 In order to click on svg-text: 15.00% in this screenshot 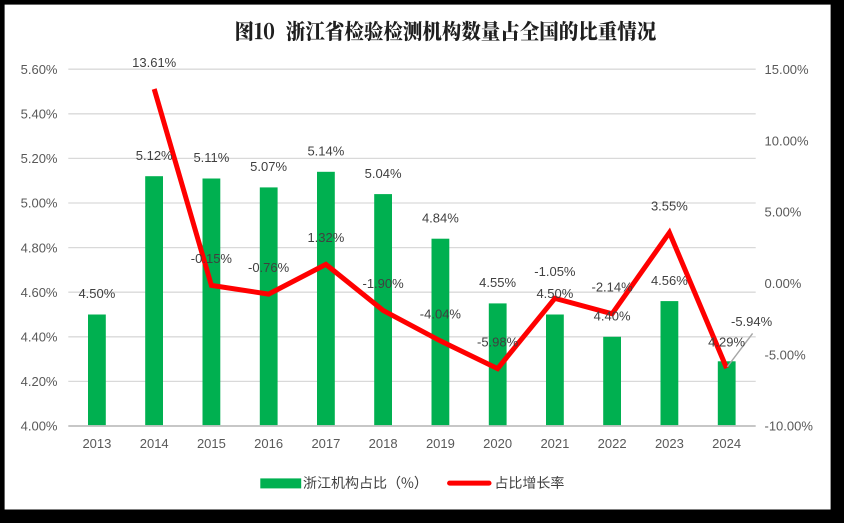, I will do `click(787, 69)`.